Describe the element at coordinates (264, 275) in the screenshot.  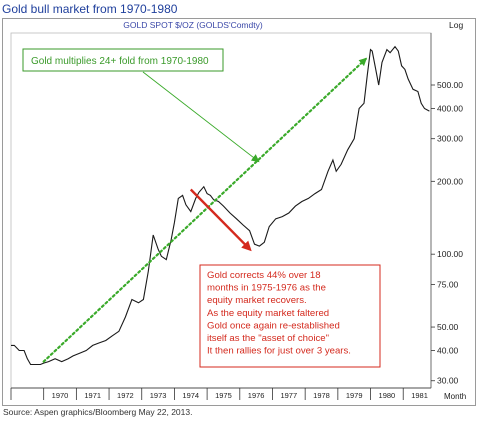
I see `red-annotation-line: Gold corrects 44% over 18` at that location.